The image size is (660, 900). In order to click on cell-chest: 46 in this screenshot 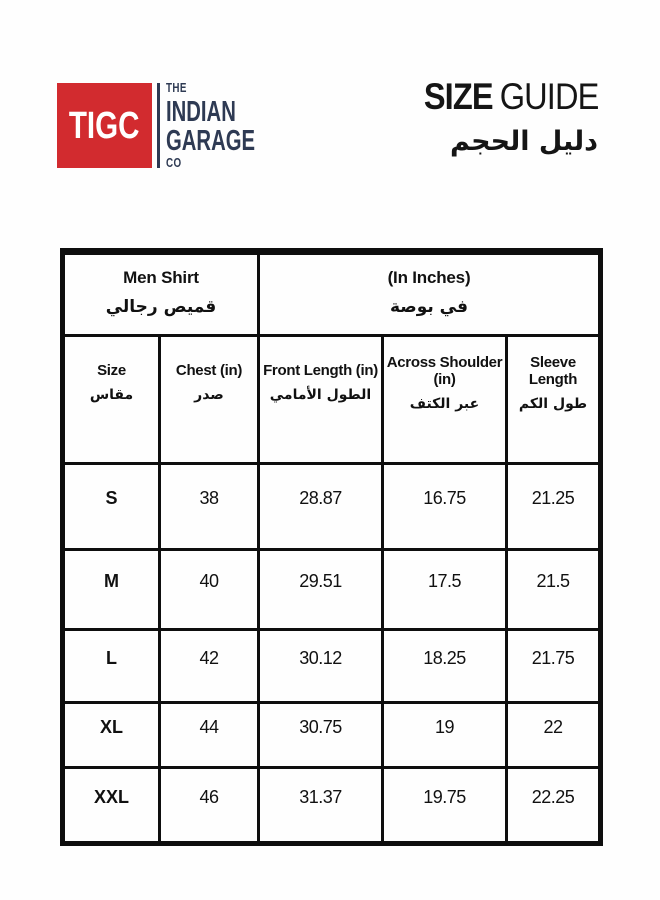, I will do `click(209, 805)`.